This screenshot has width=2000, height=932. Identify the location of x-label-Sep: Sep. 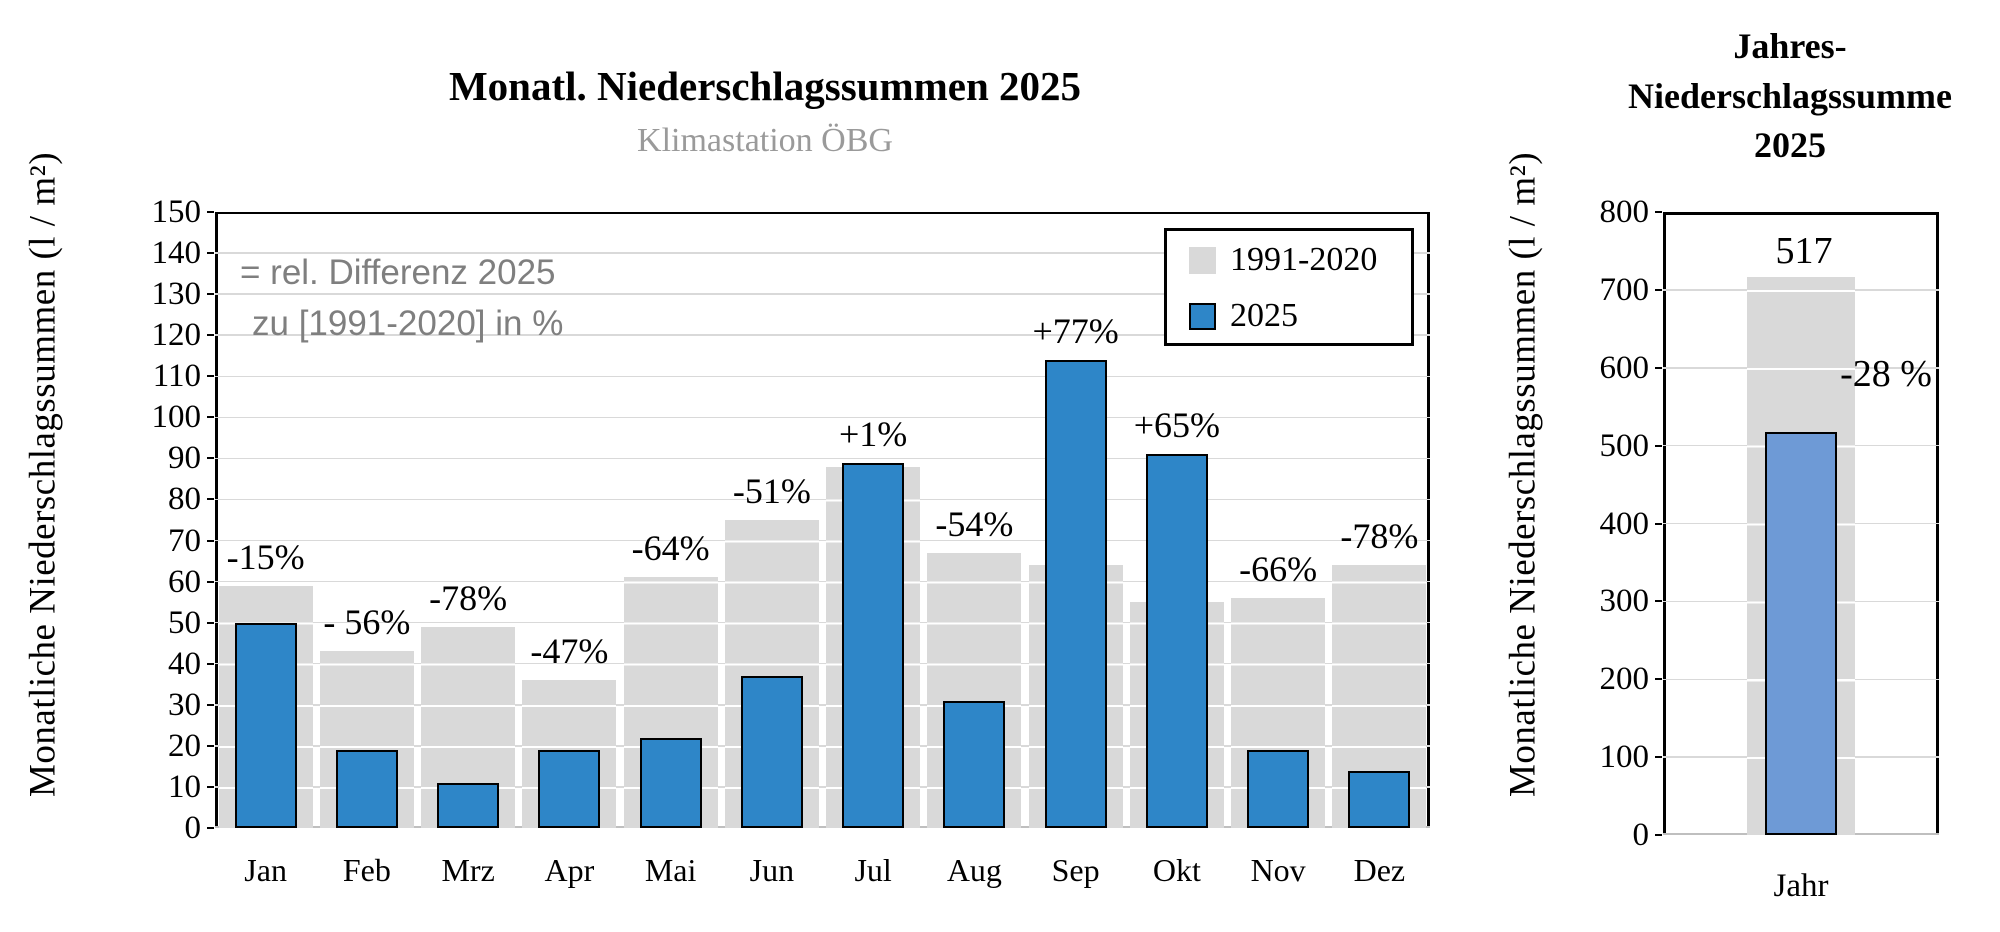
(1075, 870).